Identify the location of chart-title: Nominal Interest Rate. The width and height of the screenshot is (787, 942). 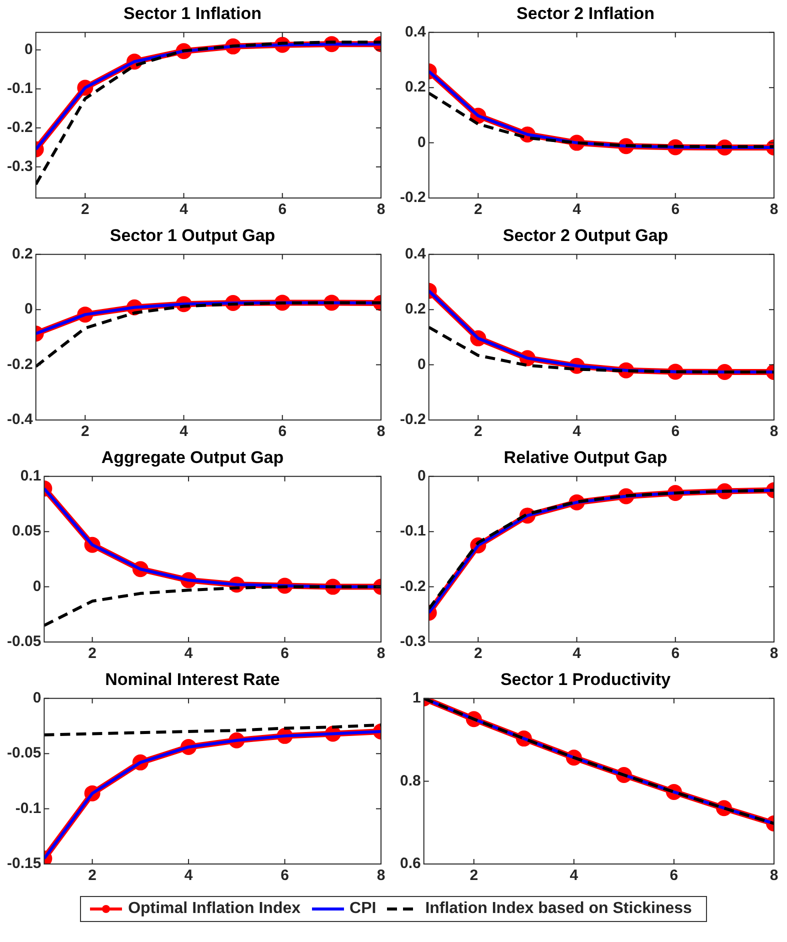
(192, 679).